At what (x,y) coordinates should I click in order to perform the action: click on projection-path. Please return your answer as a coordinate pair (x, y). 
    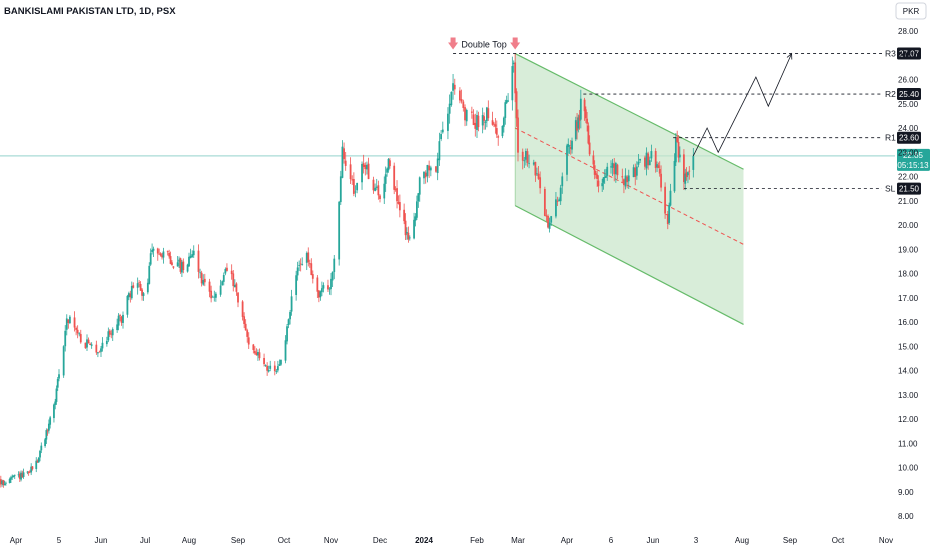
    Looking at the image, I should click on (742, 104).